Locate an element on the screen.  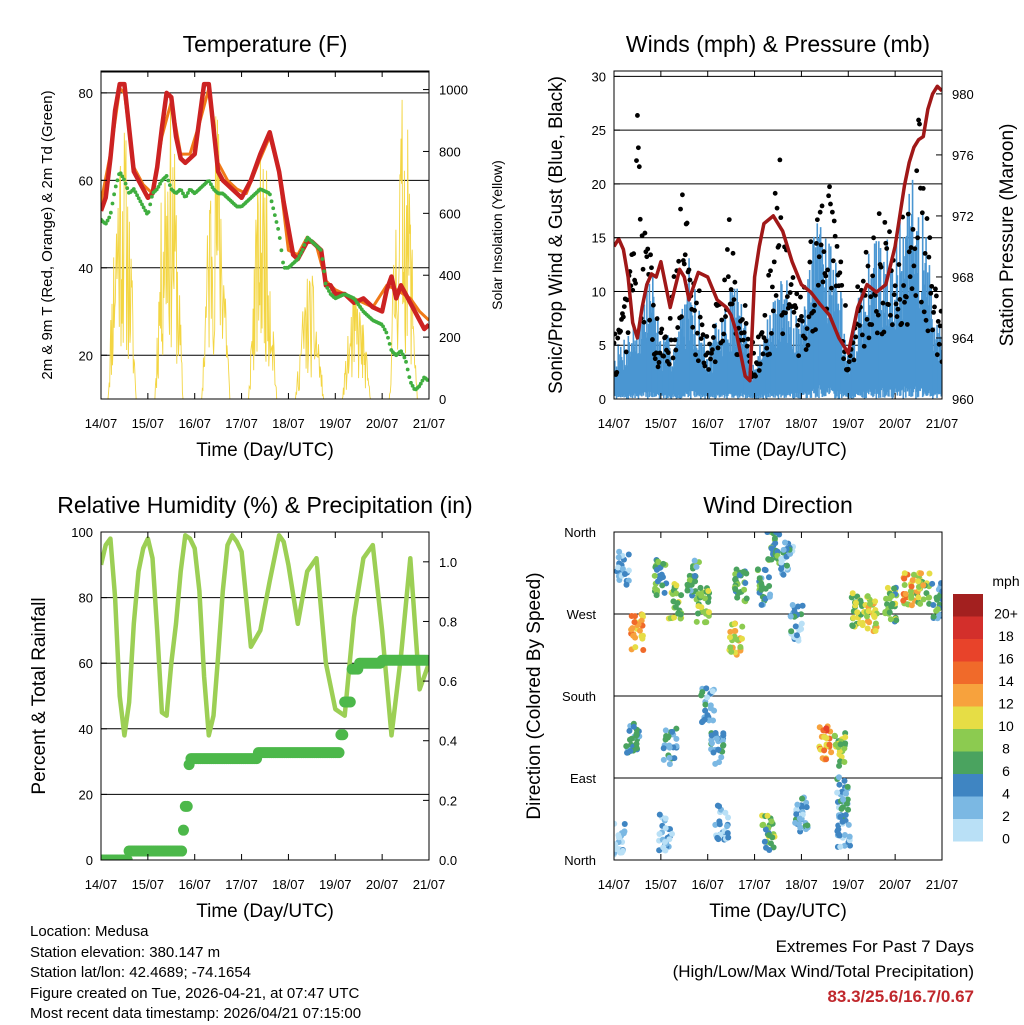
humidity-line is located at coordinates (265, 635).